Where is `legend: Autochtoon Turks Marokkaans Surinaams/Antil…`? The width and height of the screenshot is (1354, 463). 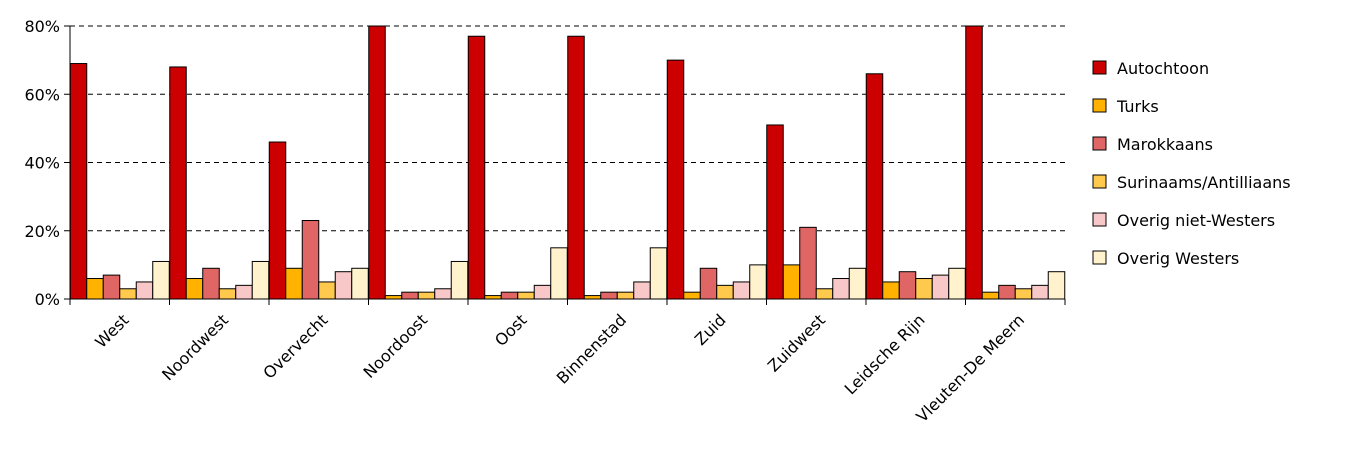
legend: Autochtoon Turks Marokkaans Surinaams/Antil… is located at coordinates (1191, 163).